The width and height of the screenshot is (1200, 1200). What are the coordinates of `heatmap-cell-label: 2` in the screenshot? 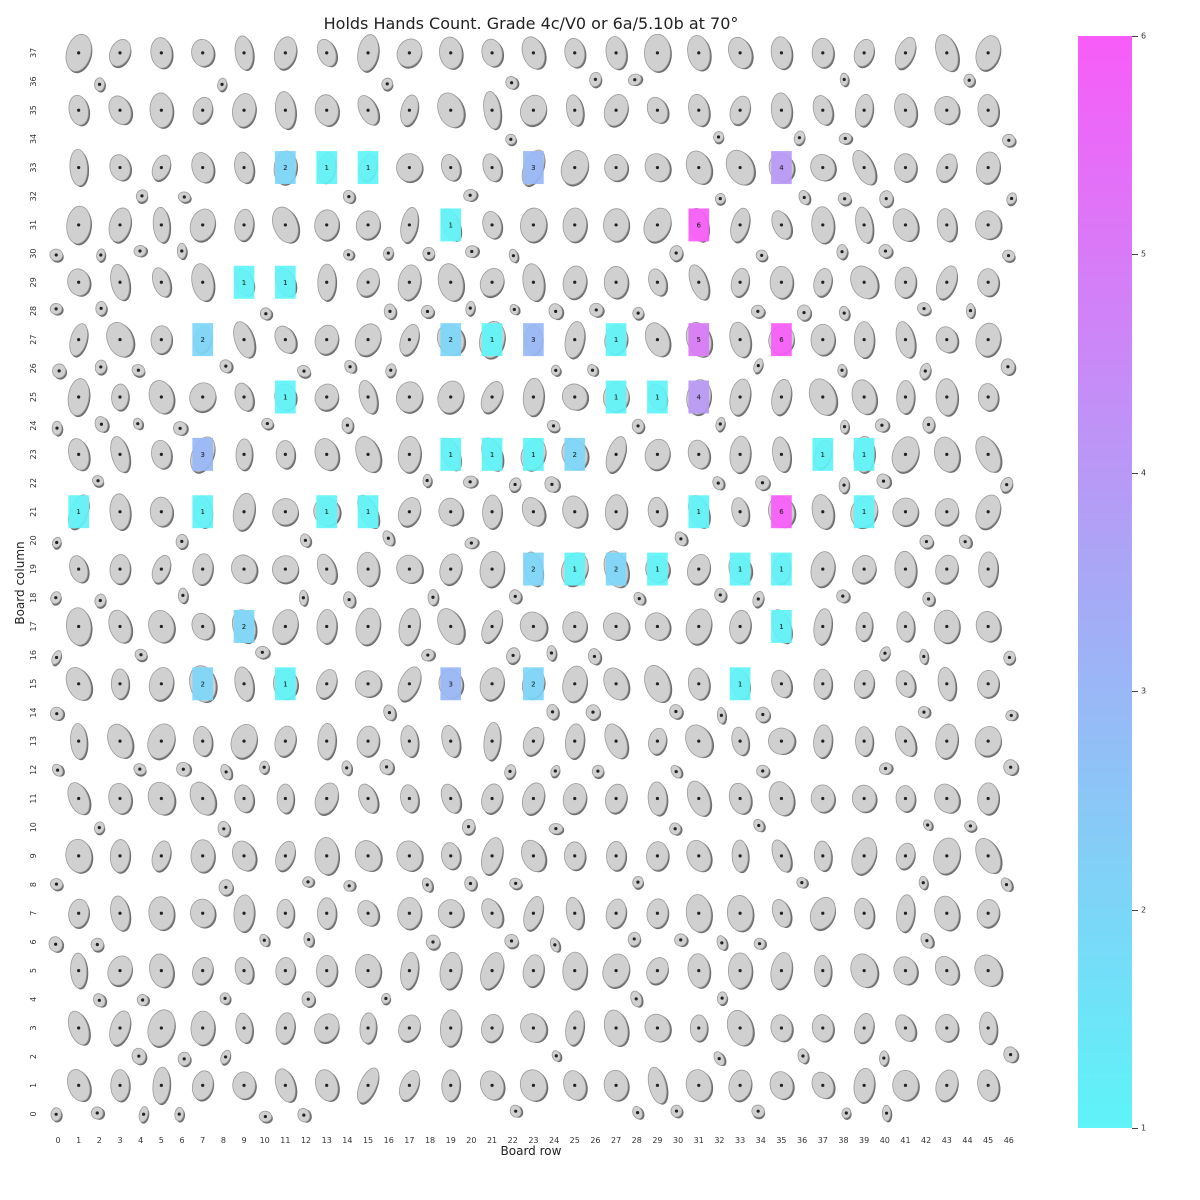 It's located at (575, 455).